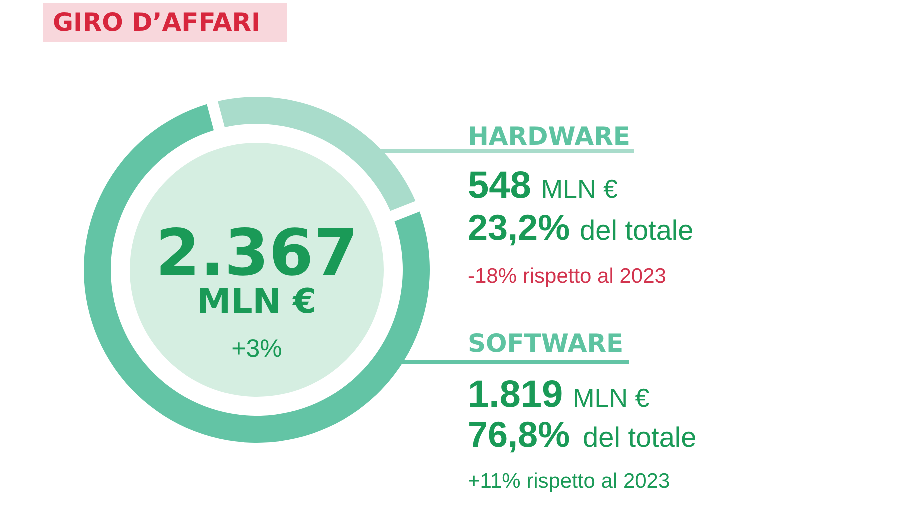  What do you see at coordinates (569, 481) in the screenshot?
I see `text: +11% rispetto al 2023` at bounding box center [569, 481].